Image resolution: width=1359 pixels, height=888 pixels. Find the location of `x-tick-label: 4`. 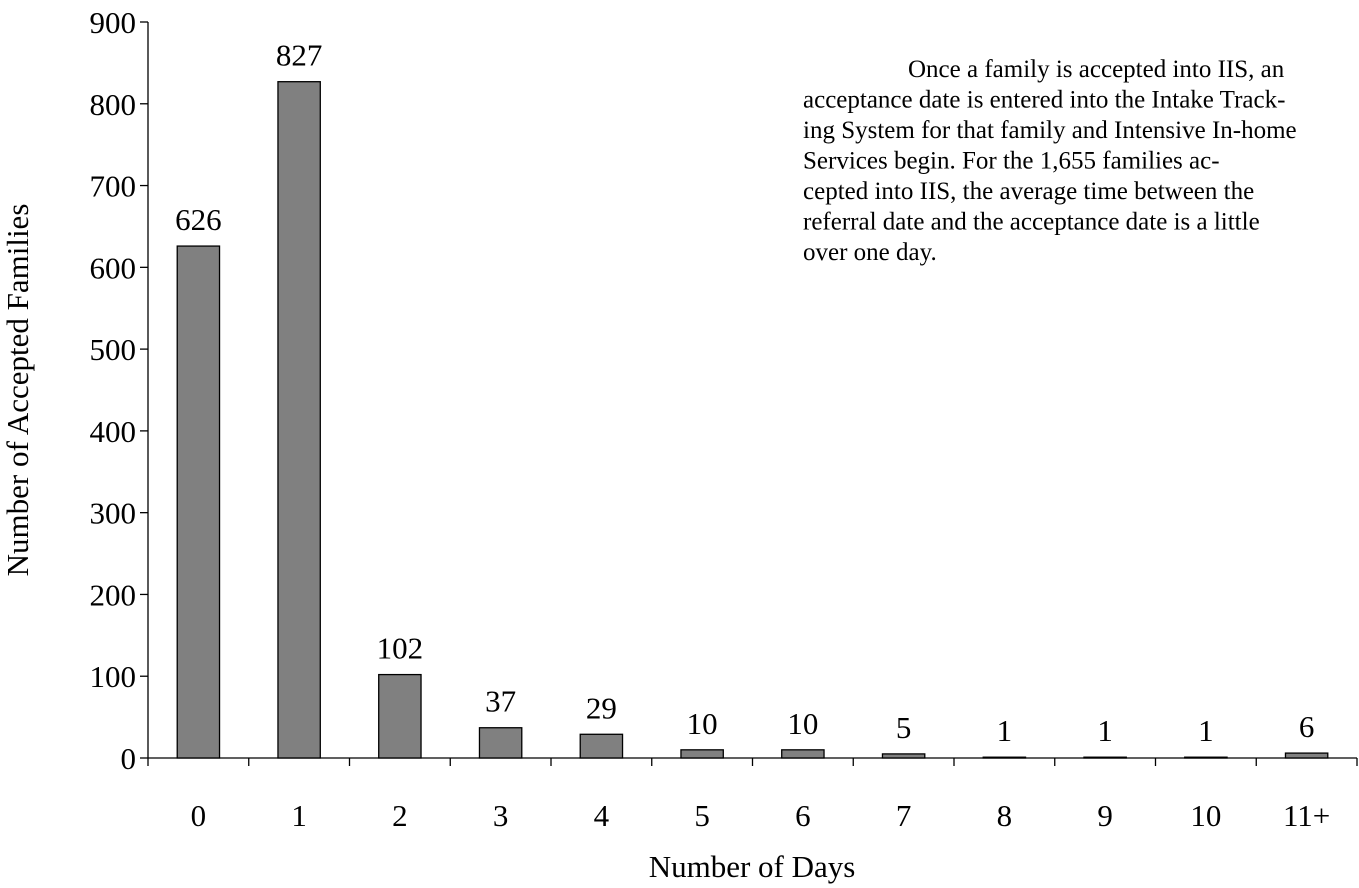

x-tick-label: 4 is located at coordinates (602, 815).